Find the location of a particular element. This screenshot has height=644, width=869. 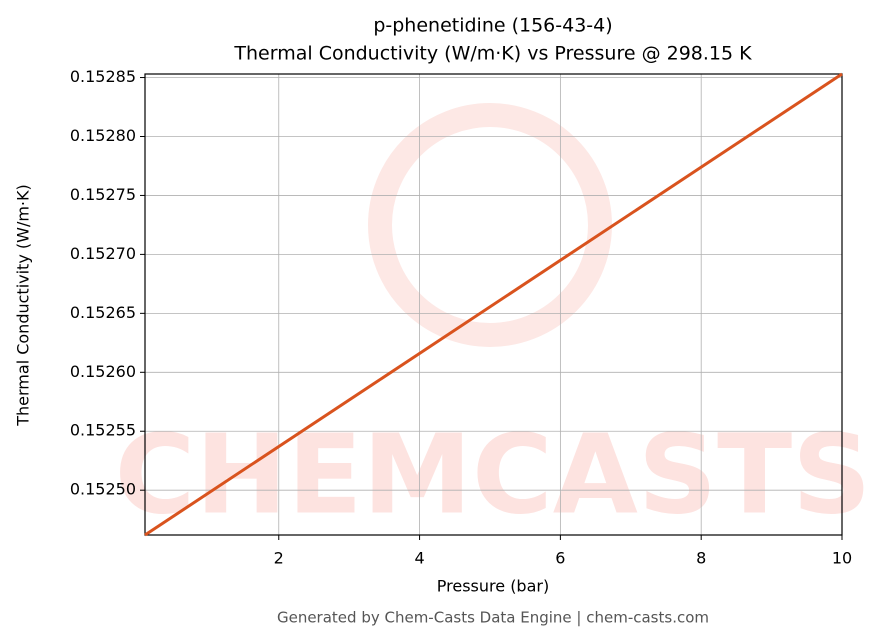

y-tick-label: 0.15265 is located at coordinates (103, 312).